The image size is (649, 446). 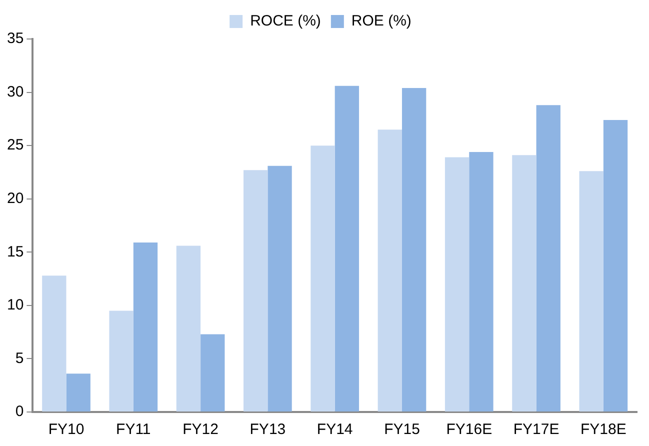 What do you see at coordinates (15, 39) in the screenshot?
I see `y-tick-label: 35` at bounding box center [15, 39].